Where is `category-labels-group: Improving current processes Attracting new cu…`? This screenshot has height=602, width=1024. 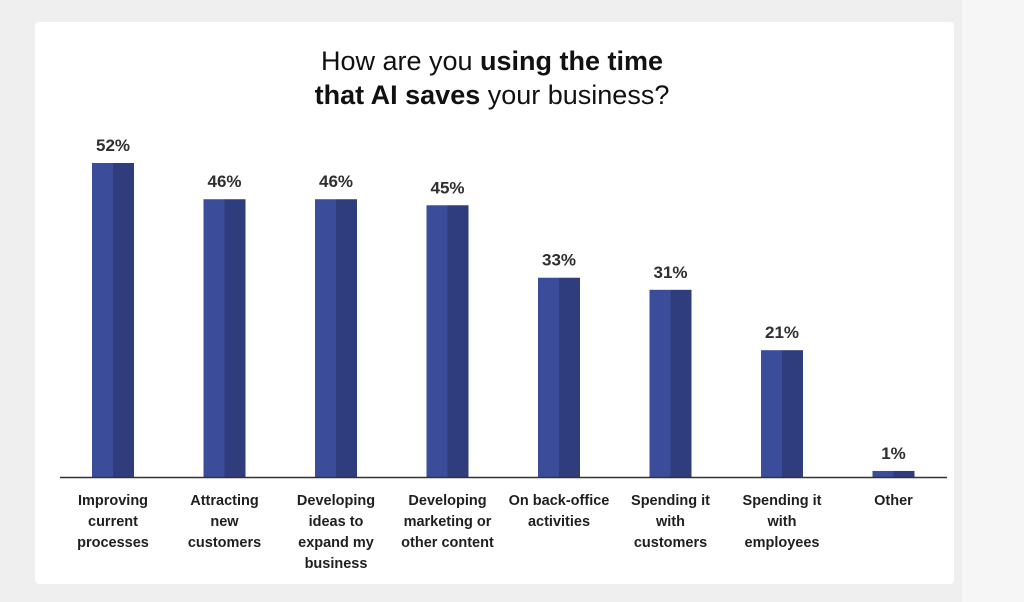 category-labels-group: Improving current processes Attracting new cu… is located at coordinates (495, 532).